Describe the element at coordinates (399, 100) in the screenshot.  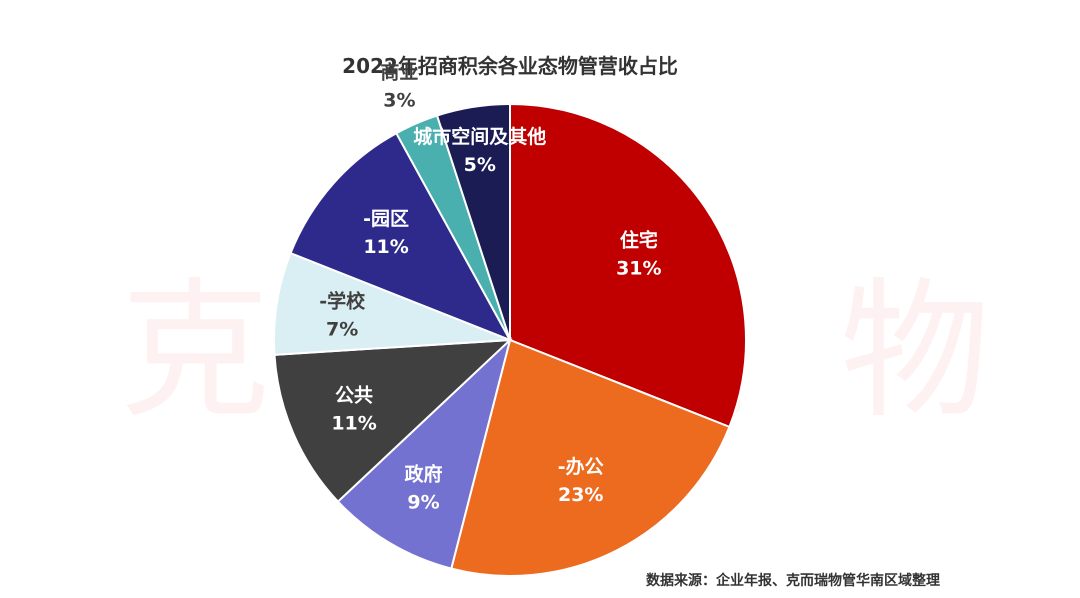
I see `slice-value-label: 3%` at that location.